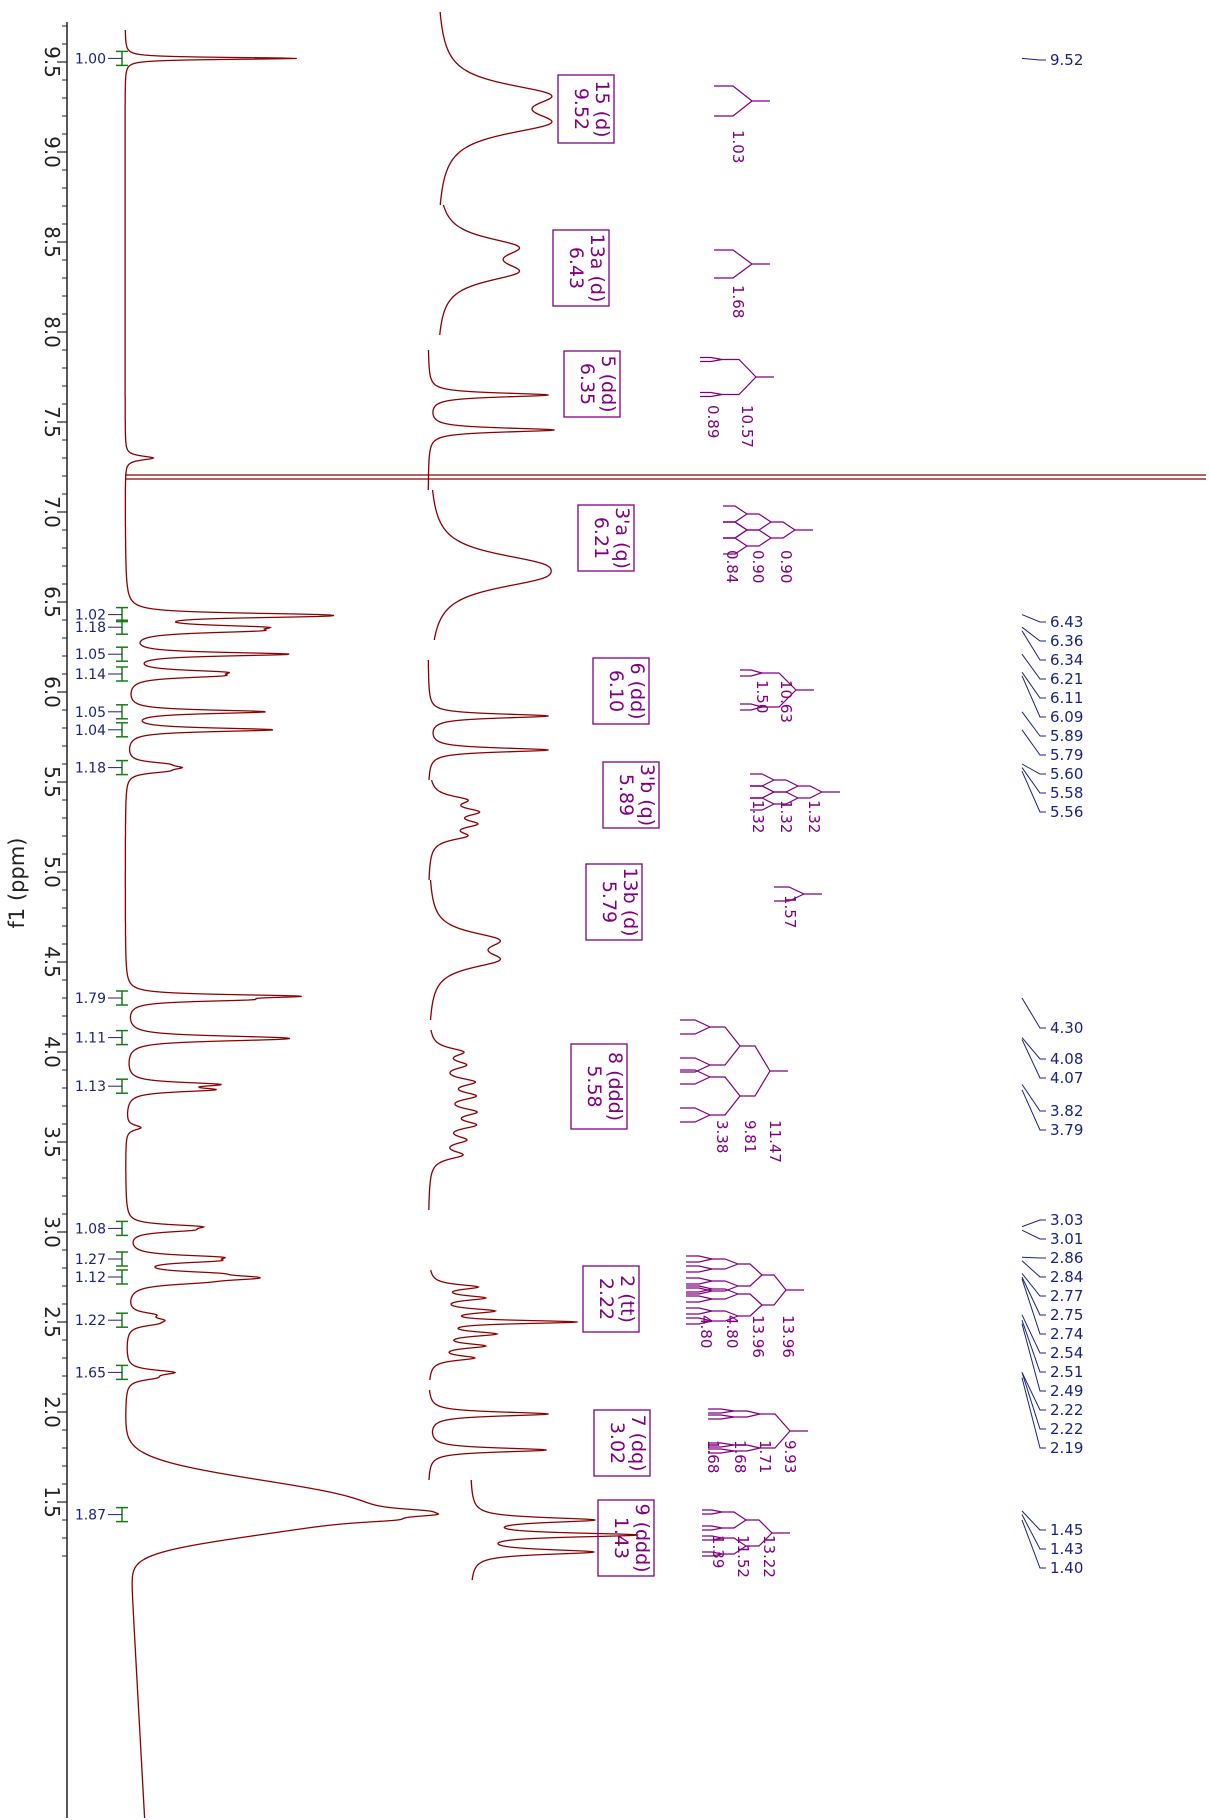 This screenshot has height=1820, width=1210. What do you see at coordinates (90, 655) in the screenshot?
I see `integral-label: 1.05` at bounding box center [90, 655].